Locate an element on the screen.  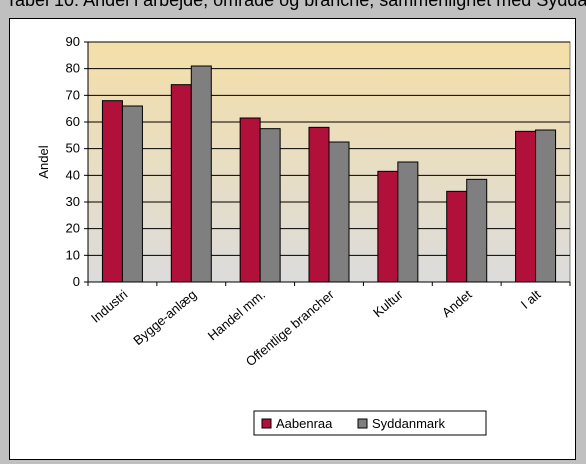
legend-swatch-aabenraa is located at coordinates (266, 423).